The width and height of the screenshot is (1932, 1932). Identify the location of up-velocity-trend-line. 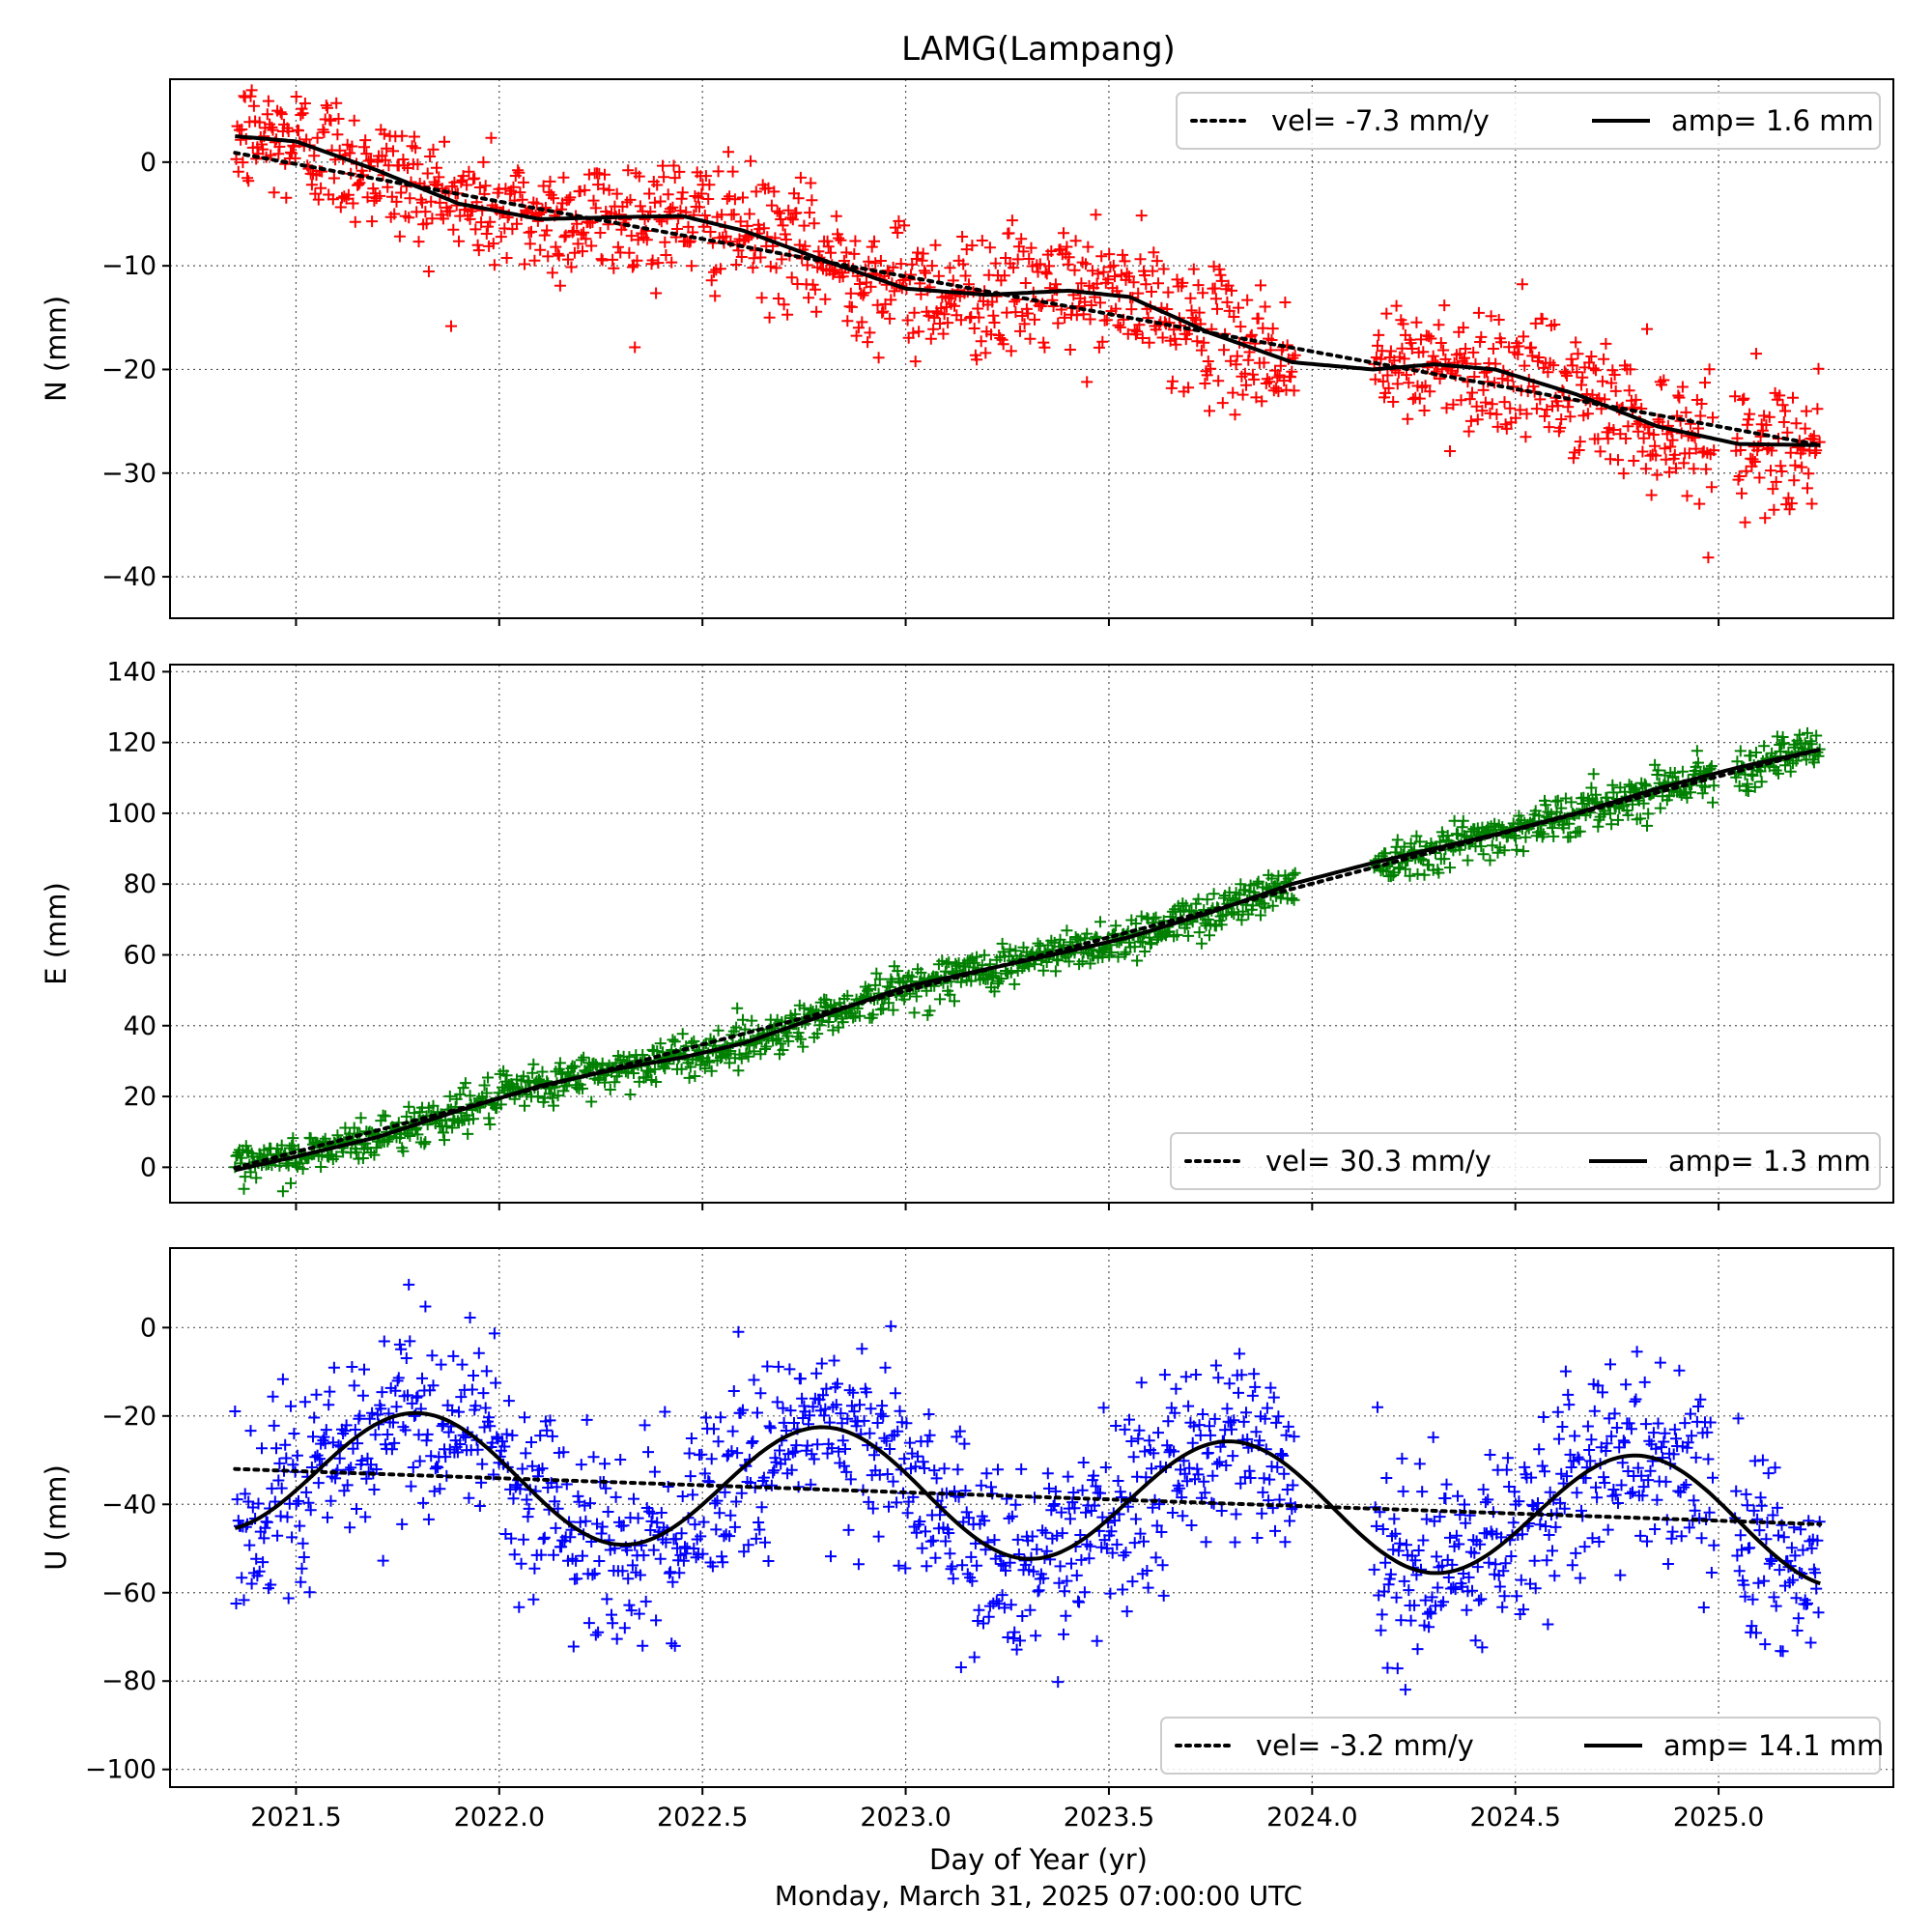
(1028, 1496).